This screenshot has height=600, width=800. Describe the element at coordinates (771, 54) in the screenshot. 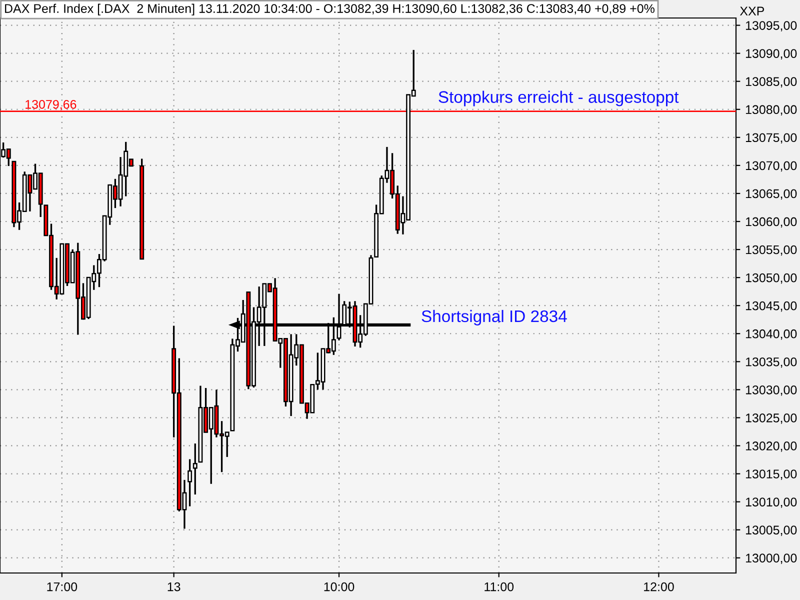

I see `y-tick-label: 13090,00` at that location.